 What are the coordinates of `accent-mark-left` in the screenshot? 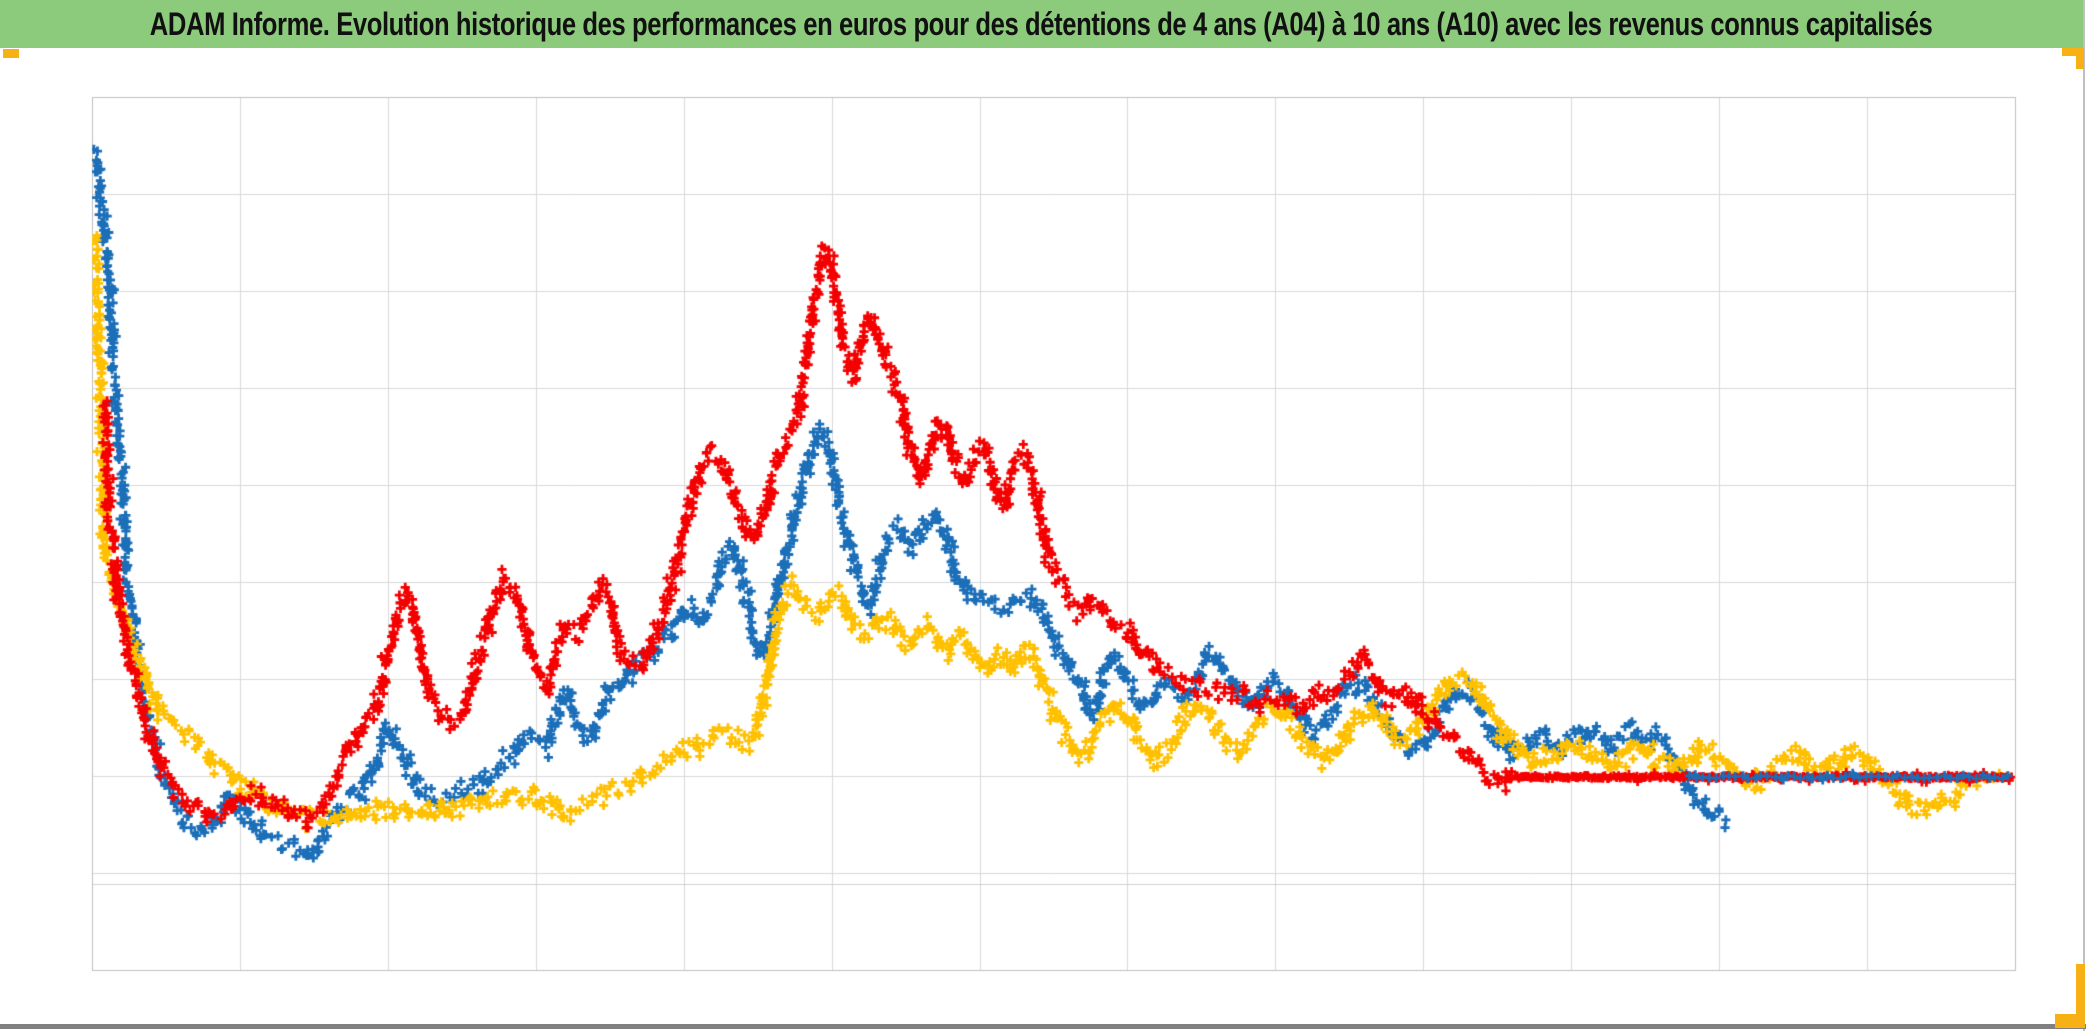 It's located at (11, 53).